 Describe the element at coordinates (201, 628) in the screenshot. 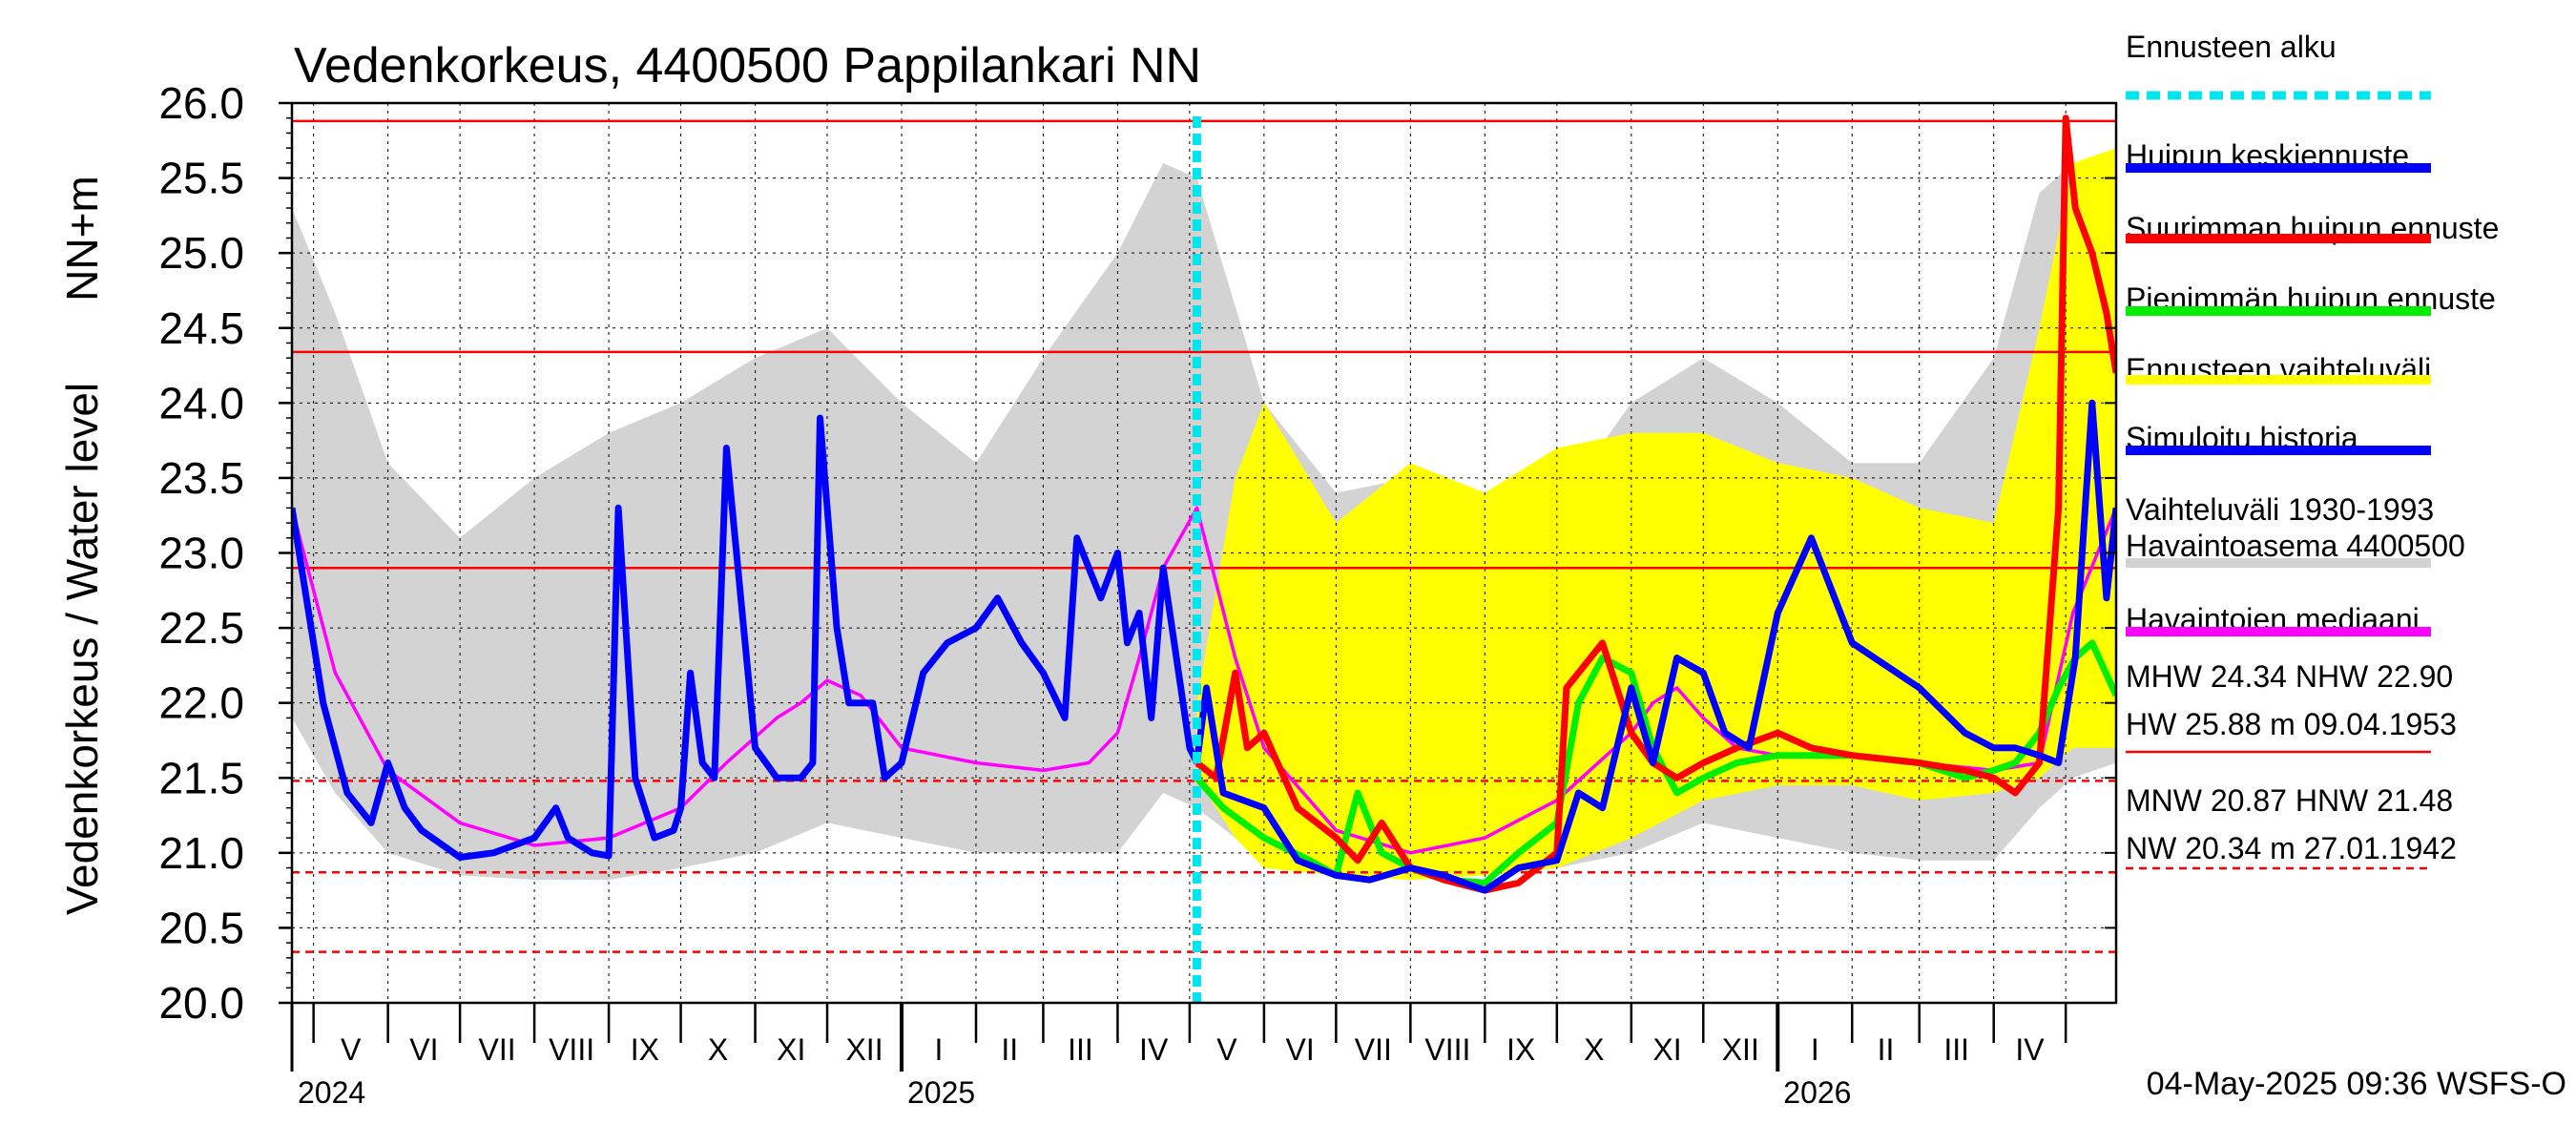

I see `y-tick-label: 22.5` at that location.